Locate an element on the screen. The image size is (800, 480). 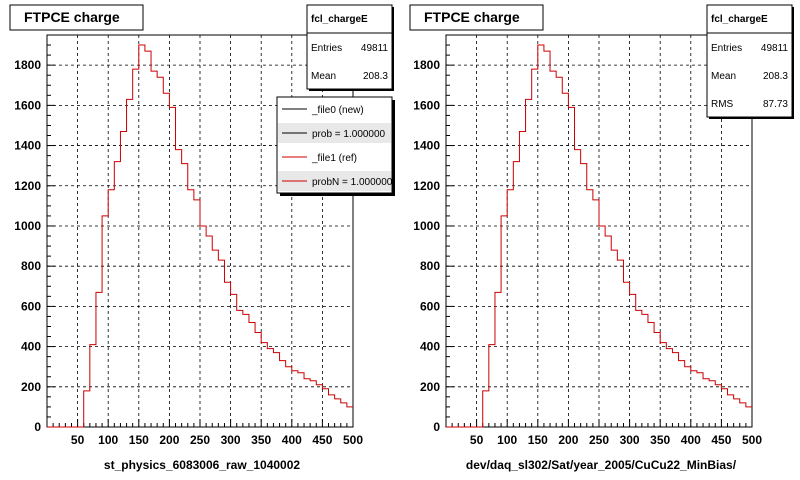
x-axis-label: st_physics_6083006_raw_1040002 is located at coordinates (202, 465).